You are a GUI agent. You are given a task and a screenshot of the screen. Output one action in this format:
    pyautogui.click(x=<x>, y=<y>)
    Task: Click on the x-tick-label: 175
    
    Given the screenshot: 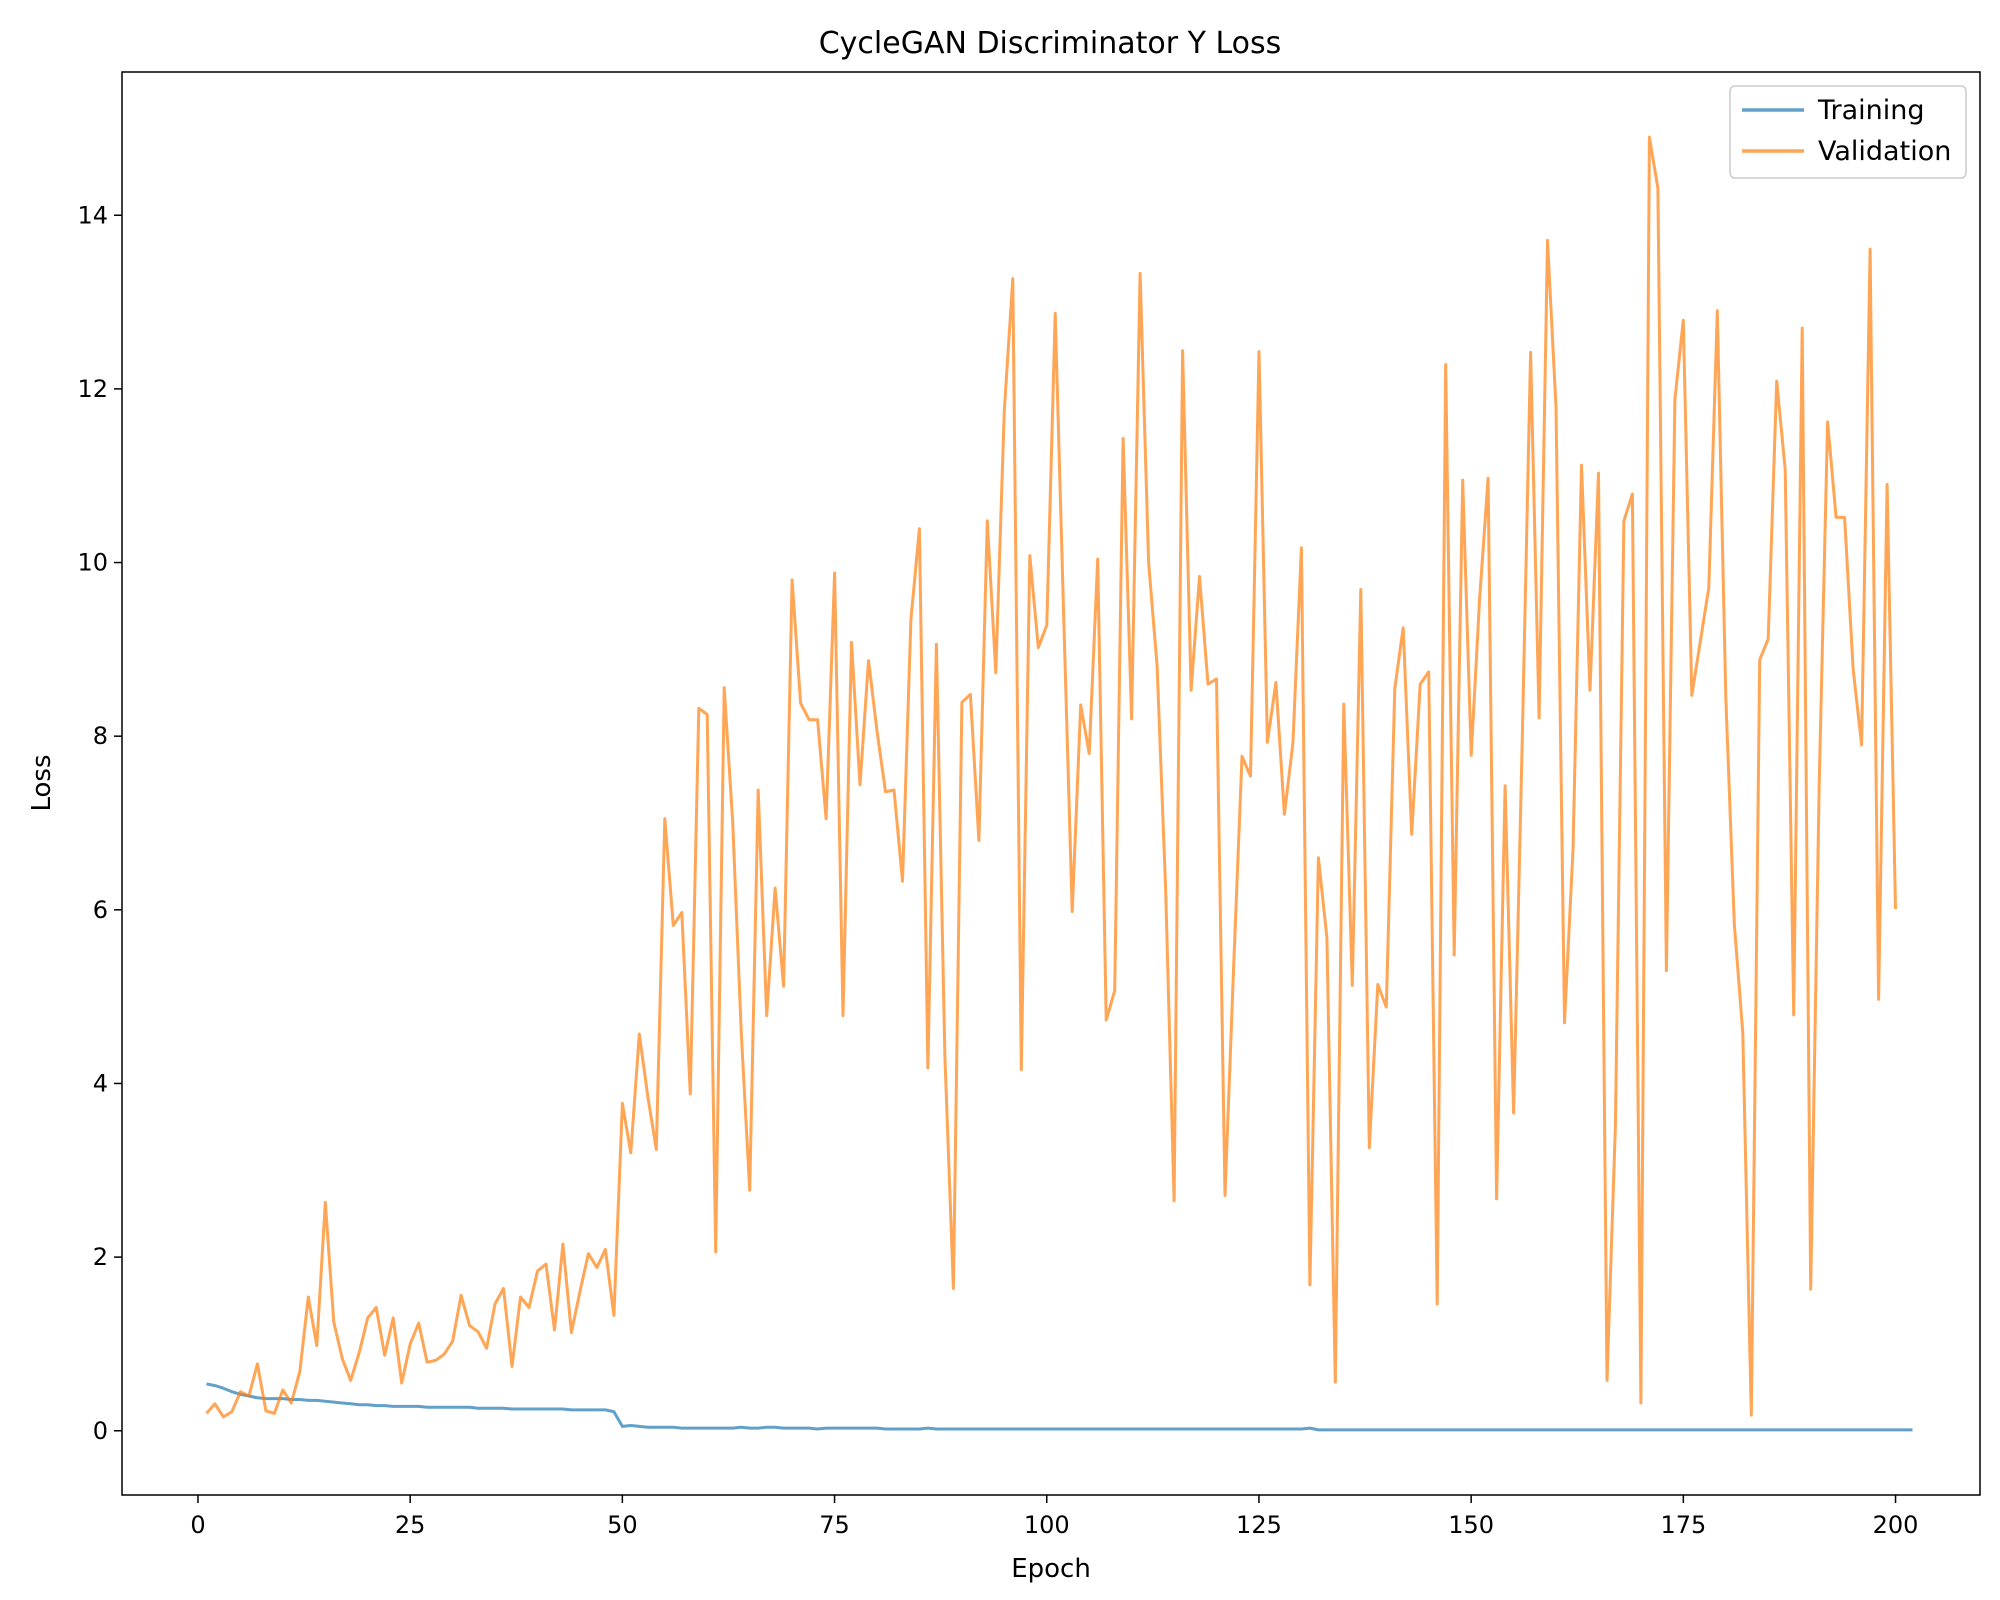 What is the action you would take?
    pyautogui.click(x=1683, y=1525)
    